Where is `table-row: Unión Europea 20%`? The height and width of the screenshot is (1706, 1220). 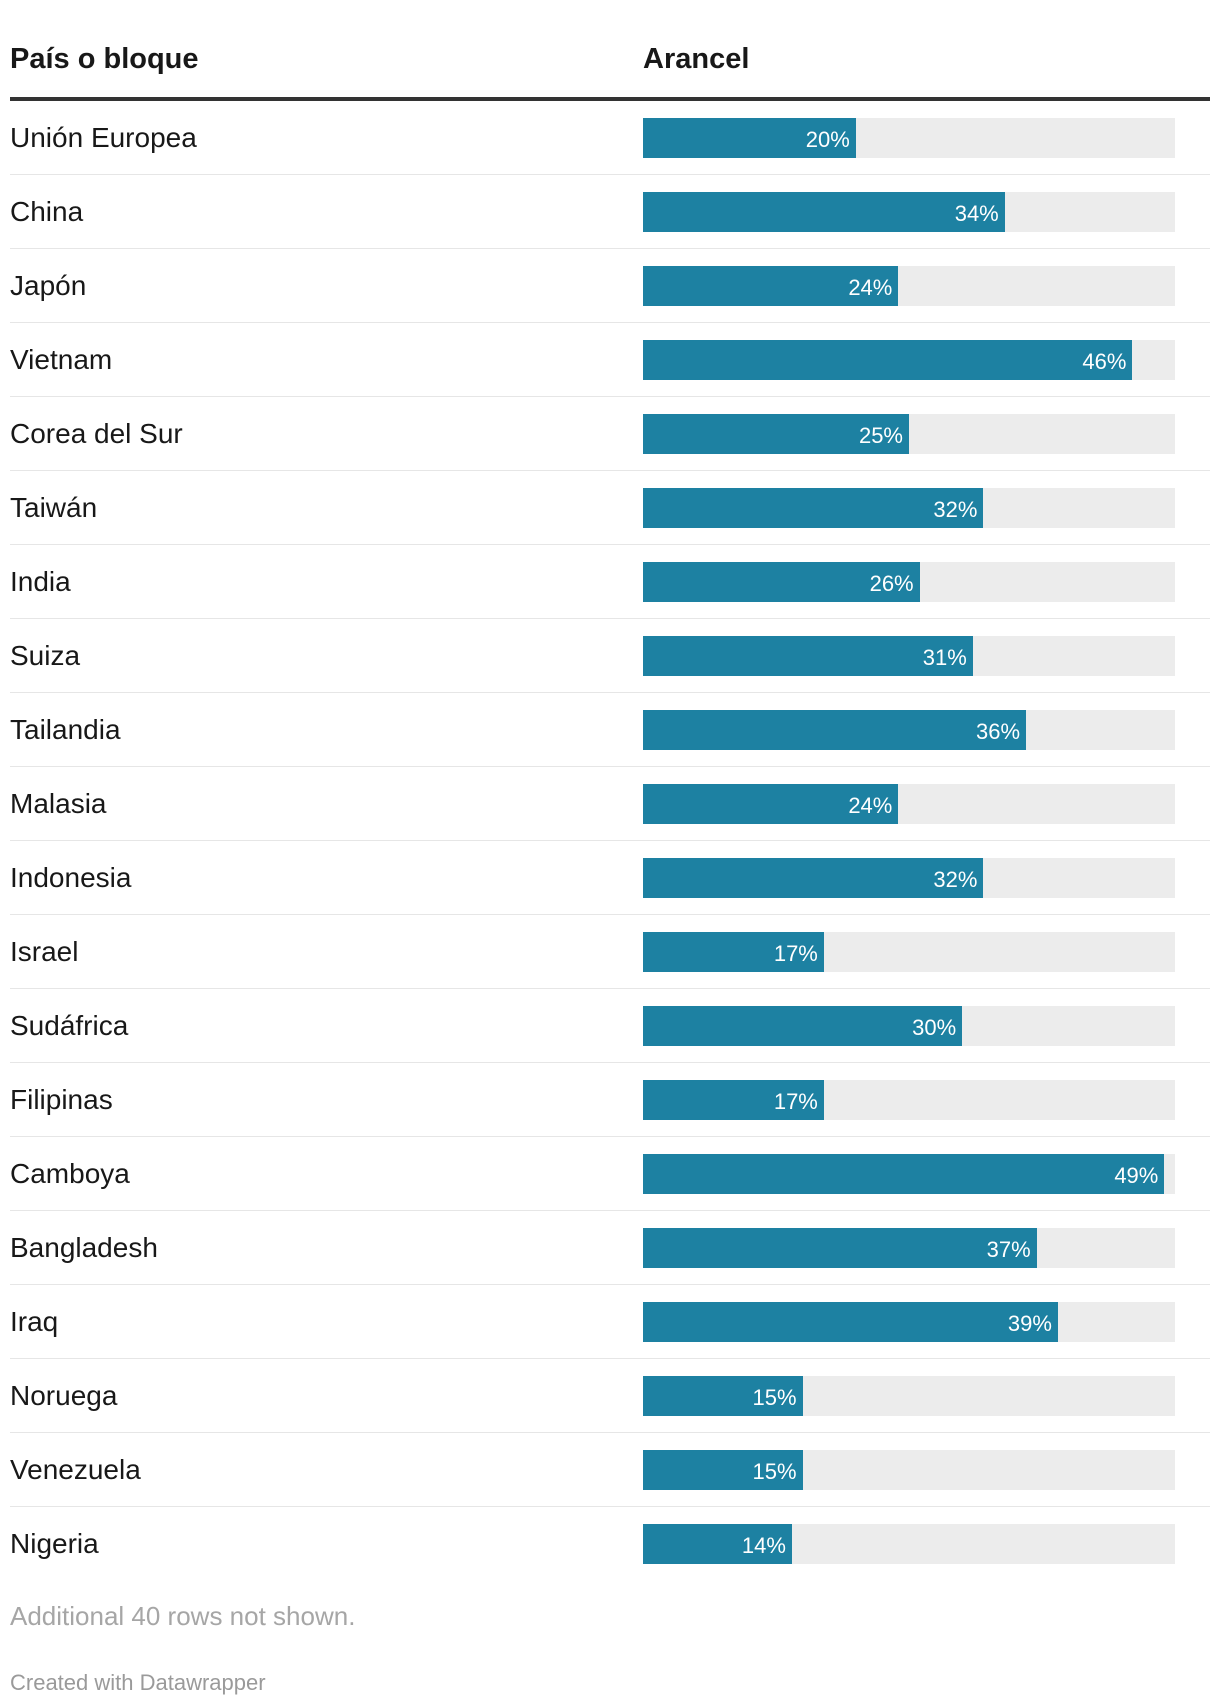 table-row: Unión Europea 20% is located at coordinates (610, 138).